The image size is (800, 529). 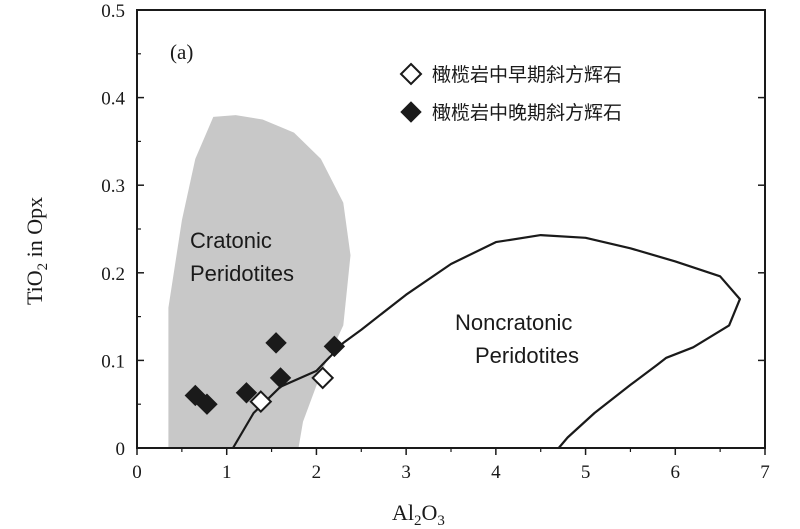 I want to click on y-tick-label: 0.3, so click(x=113, y=186).